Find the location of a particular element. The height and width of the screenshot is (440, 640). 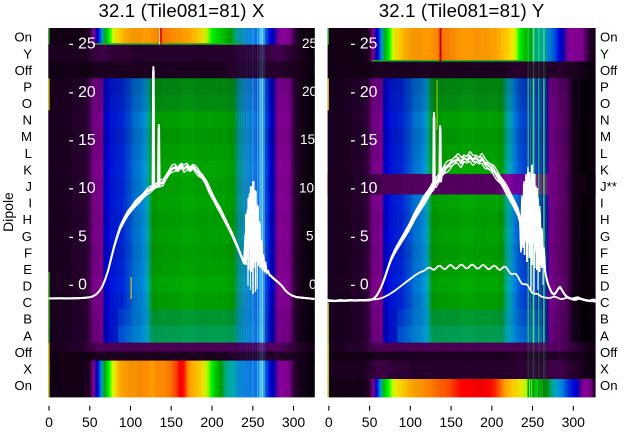

svg-text: 25 is located at coordinates (309, 43).